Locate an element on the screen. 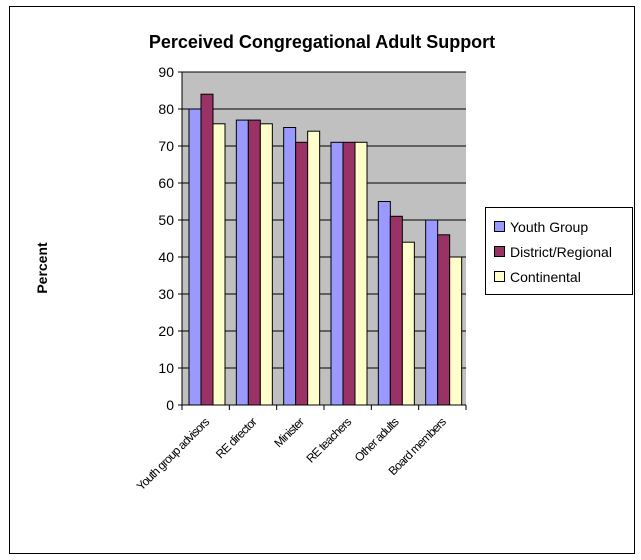 This screenshot has height=560, width=641. y-tick-label: 40 is located at coordinates (166, 257).